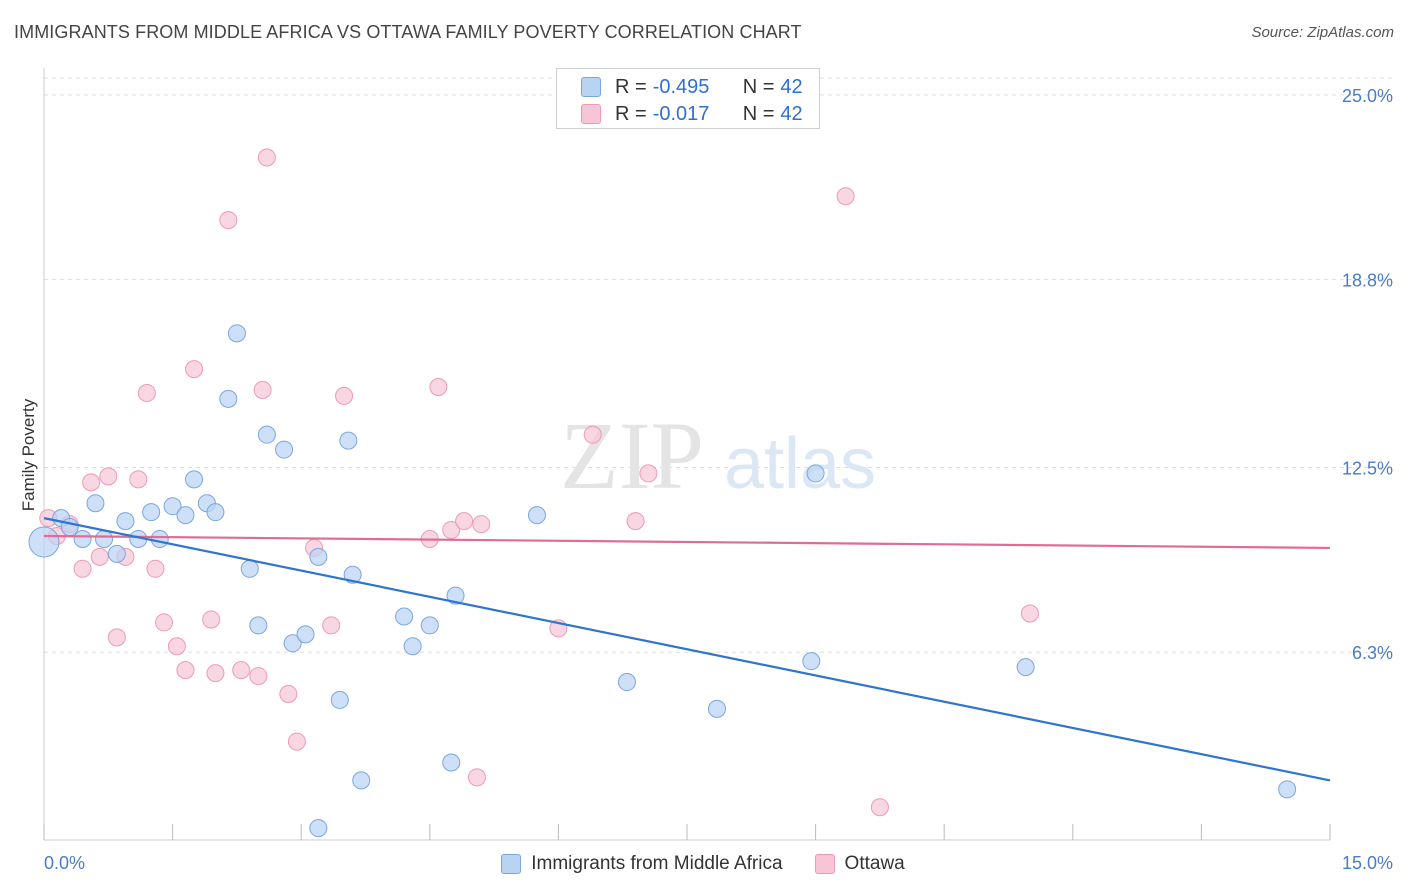 This screenshot has height=892, width=1406. I want to click on legend-item-ottawa: Ottawa, so click(859, 864).